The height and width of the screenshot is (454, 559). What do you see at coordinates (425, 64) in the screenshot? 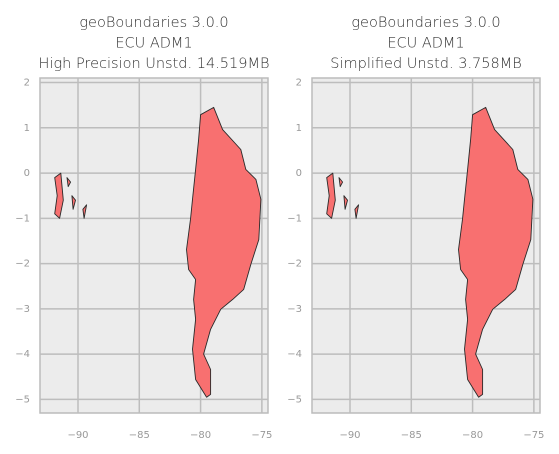
I see `chart-title: Simplified Unstd. 3.758MB` at bounding box center [425, 64].